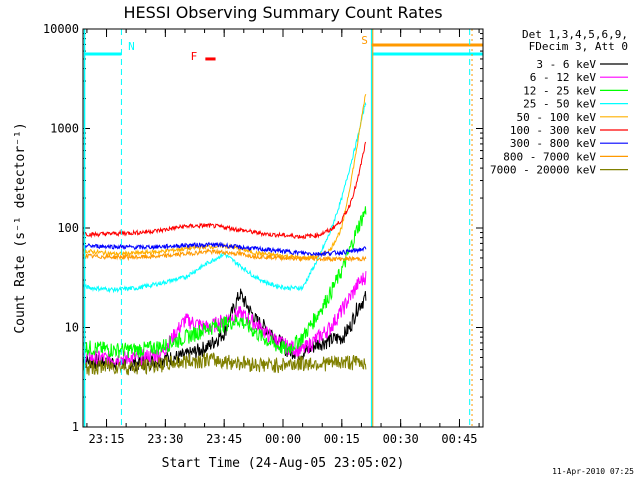 Image resolution: width=640 pixels, height=480 pixels. What do you see at coordinates (282, 12) in the screenshot?
I see `chart-title: HESSI Observing Summary Count Rates` at bounding box center [282, 12].